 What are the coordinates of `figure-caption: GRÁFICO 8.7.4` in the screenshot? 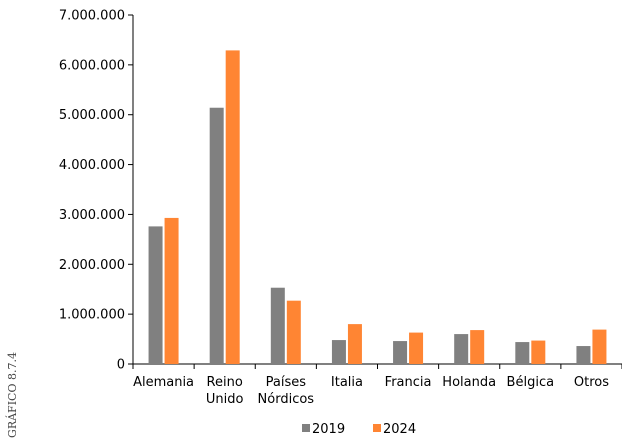 It's located at (12, 395).